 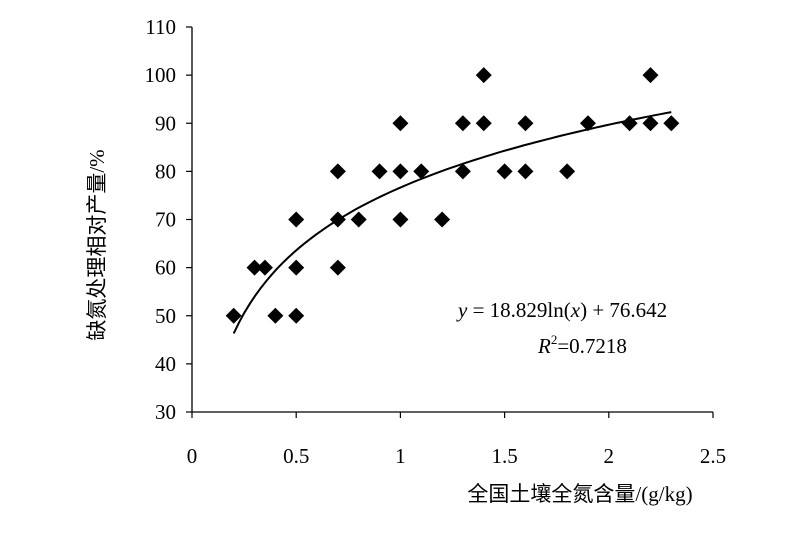 I want to click on x-tick-label: 2, so click(x=609, y=456).